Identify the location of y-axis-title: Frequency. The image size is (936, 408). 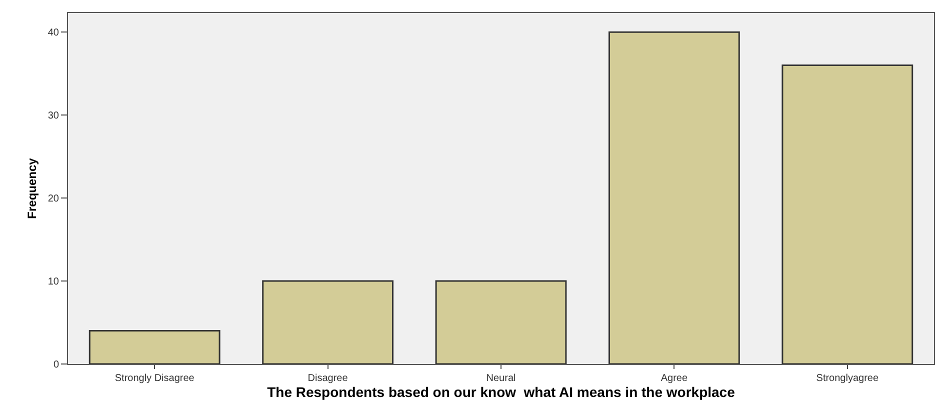
(32, 188).